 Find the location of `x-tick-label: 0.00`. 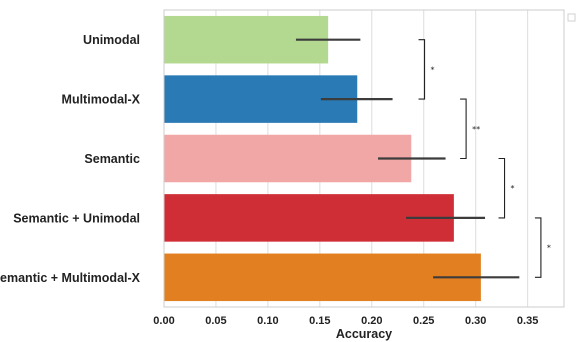

x-tick-label: 0.00 is located at coordinates (163, 321).